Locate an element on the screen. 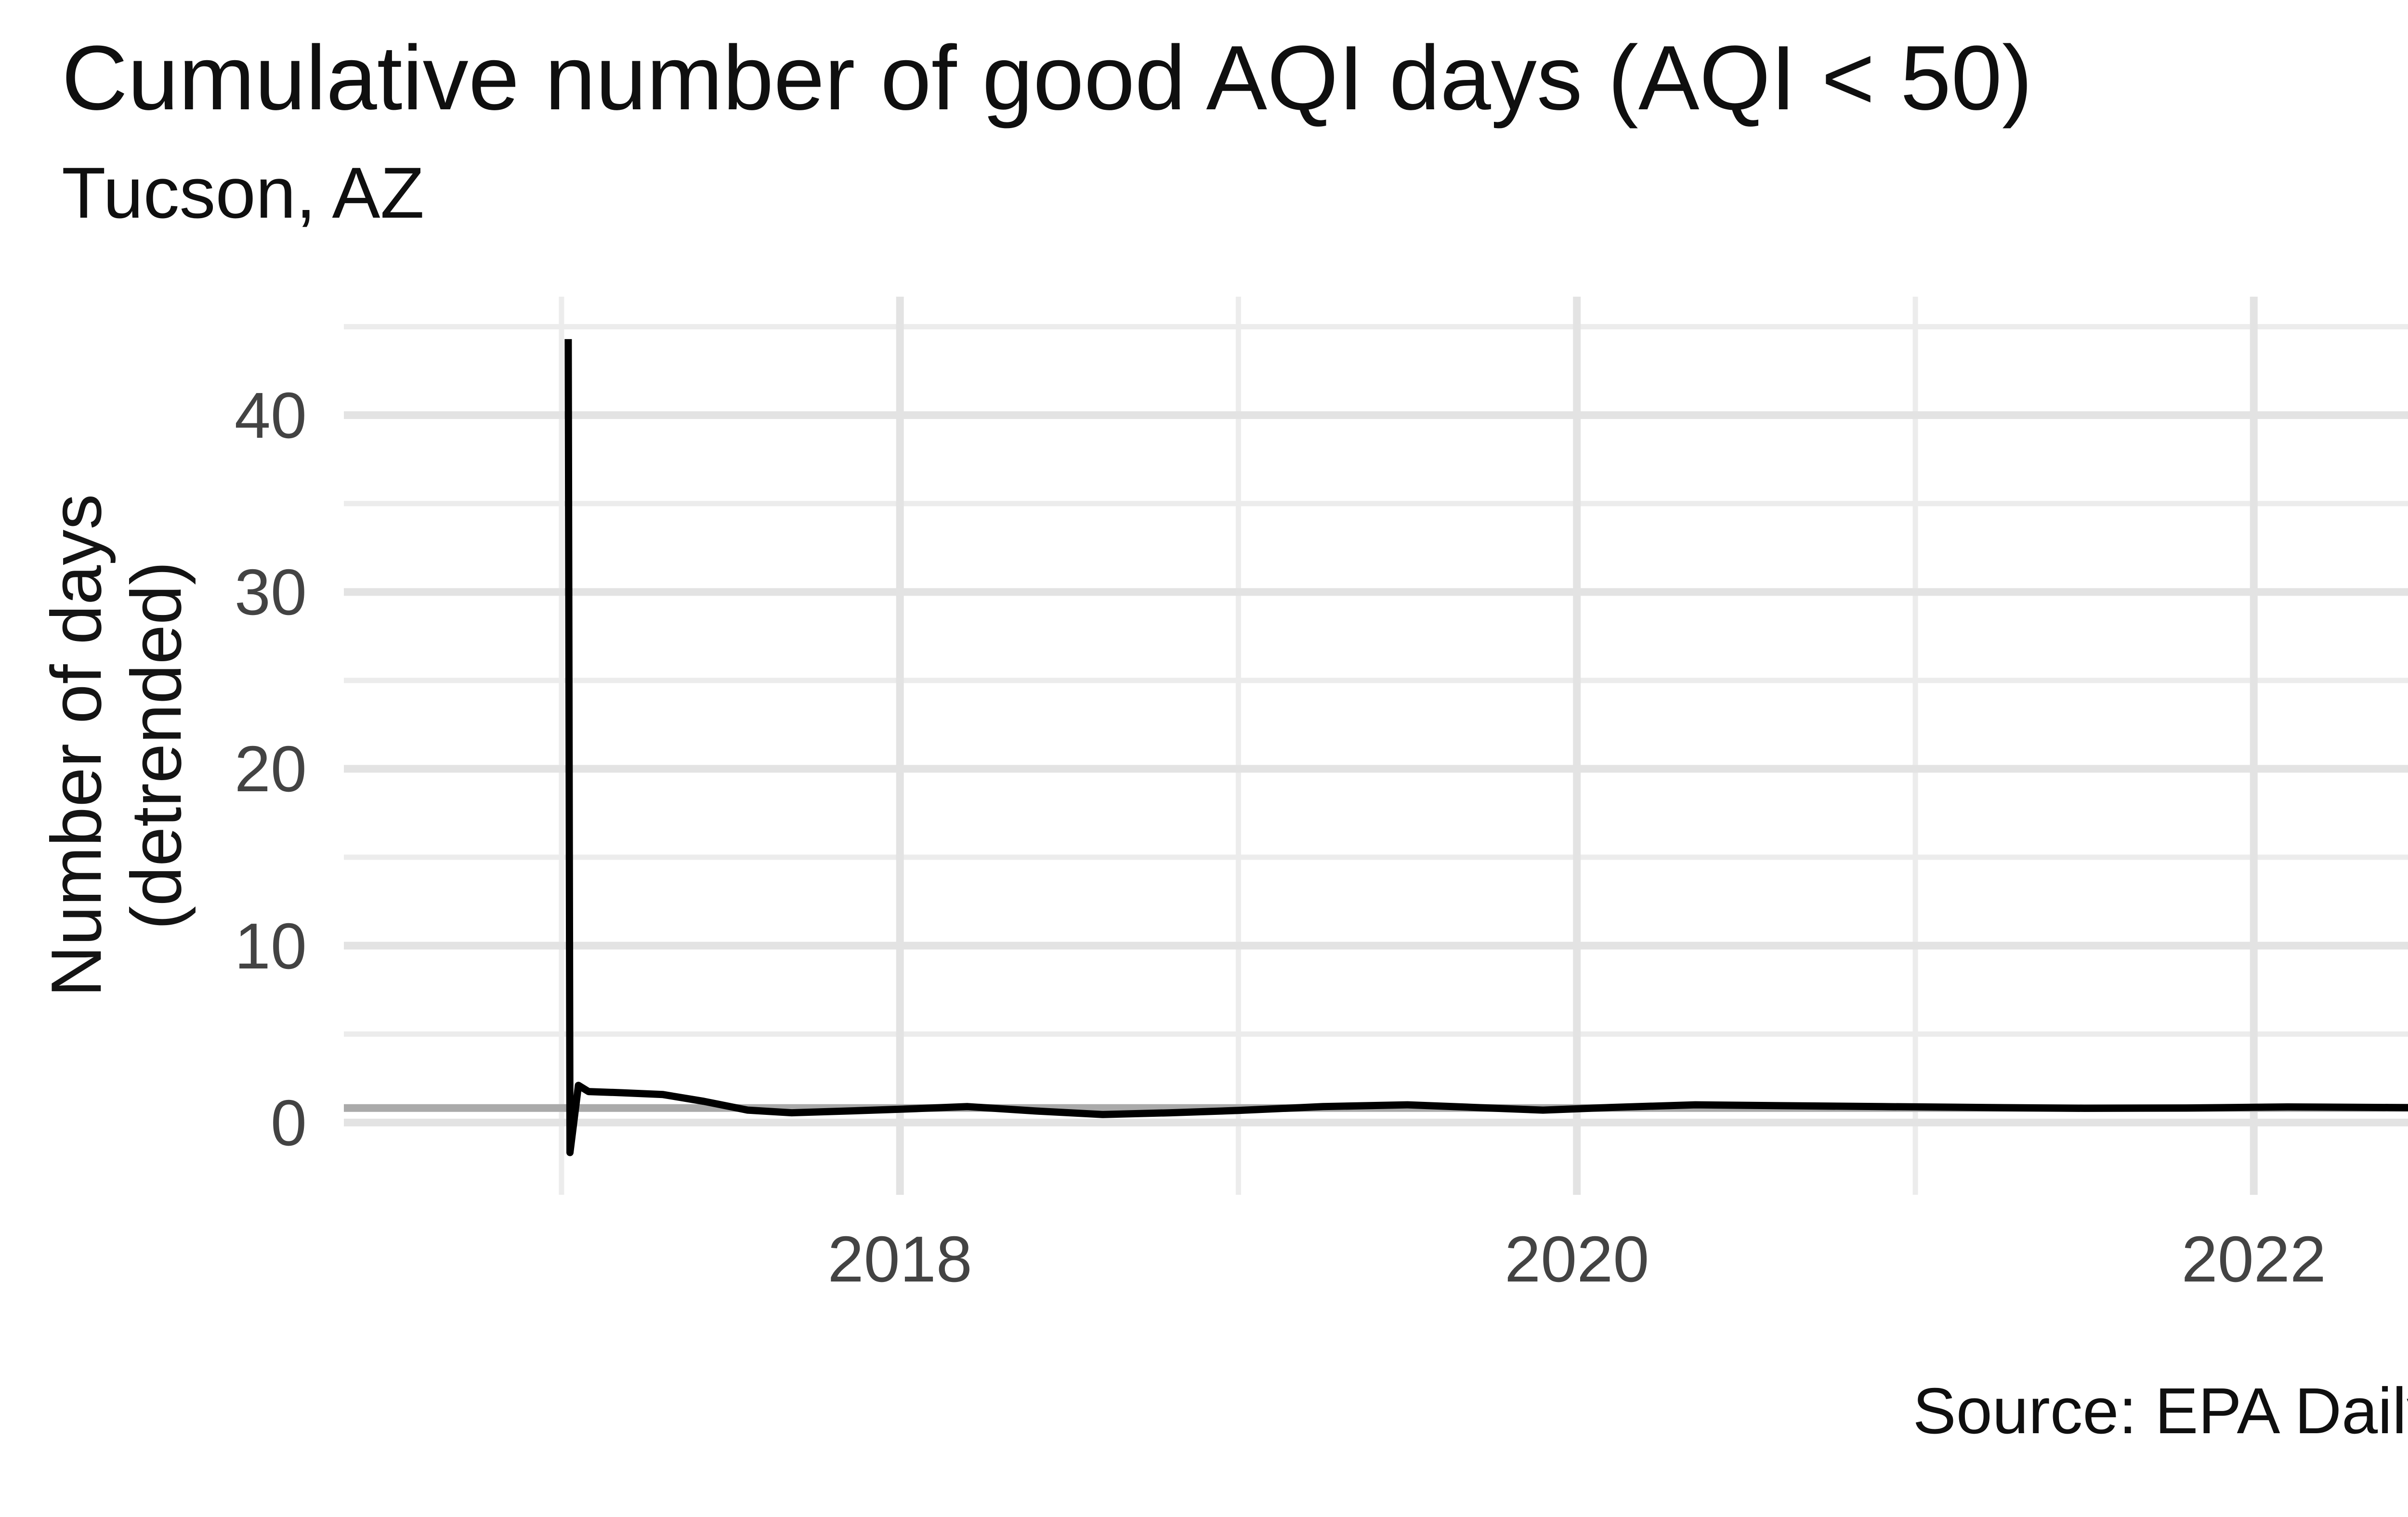 This screenshot has height=1517, width=2408. x-tick-label-2020: 2020 is located at coordinates (1577, 1259).